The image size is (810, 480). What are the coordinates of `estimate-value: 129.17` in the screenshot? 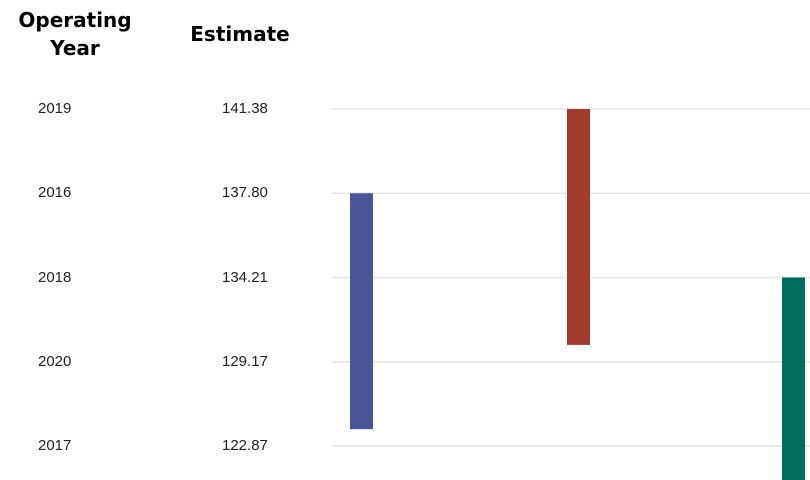 It's located at (245, 361).